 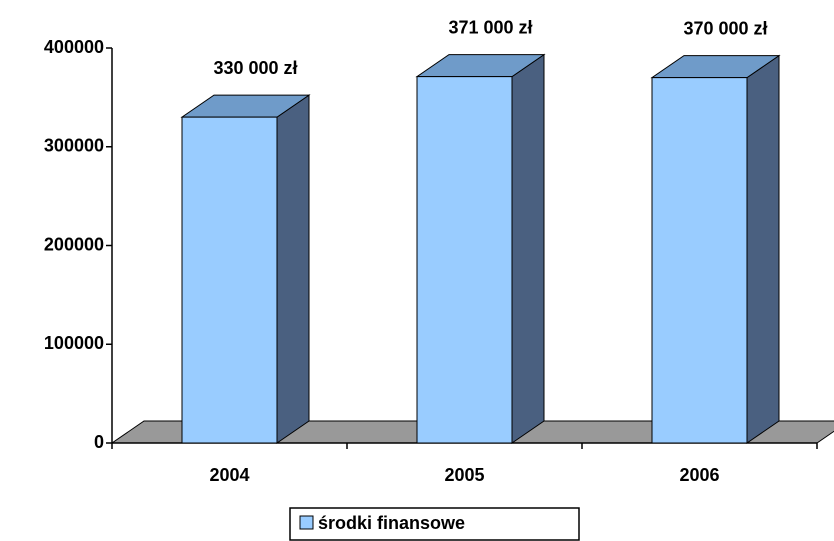 What do you see at coordinates (255, 68) in the screenshot?
I see `value-label: 330 000 zł` at bounding box center [255, 68].